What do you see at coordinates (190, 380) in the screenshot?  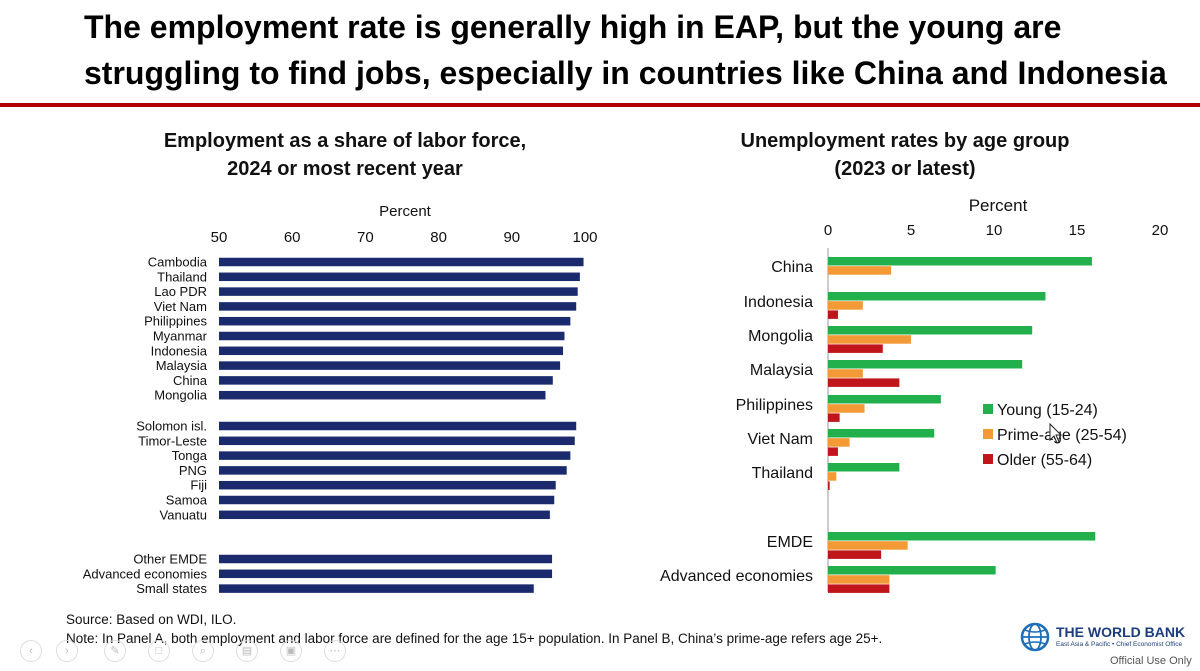 I see `panel-a-category-label: China` at bounding box center [190, 380].